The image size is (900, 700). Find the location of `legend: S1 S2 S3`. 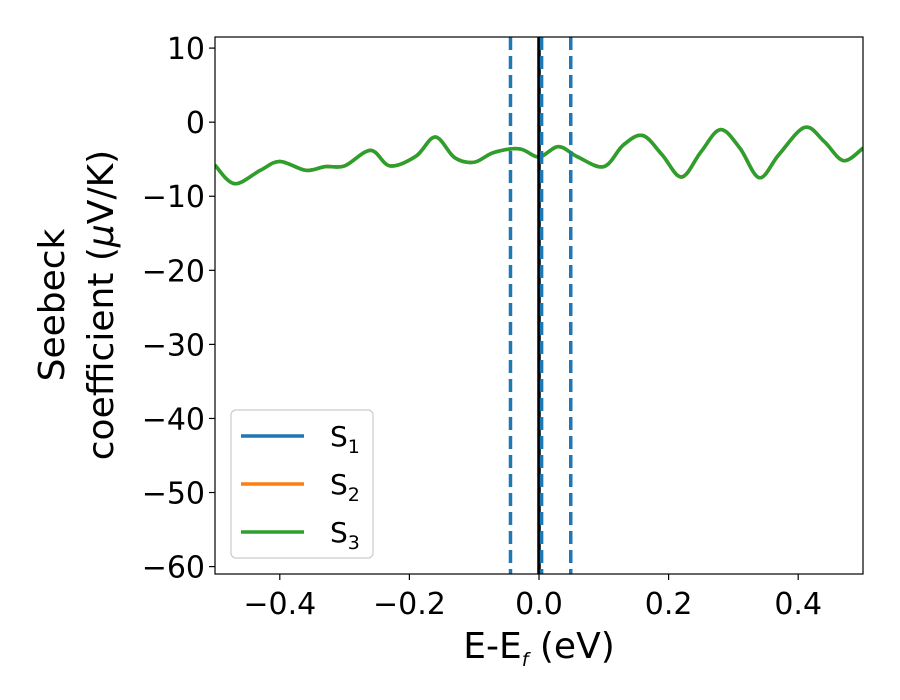

legend: S1 S2 S3 is located at coordinates (302, 484).